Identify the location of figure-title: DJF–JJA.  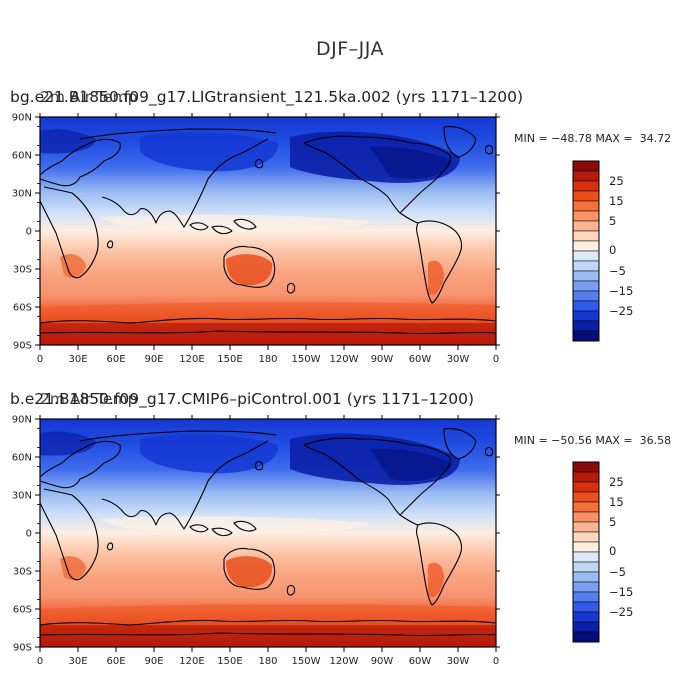
(350, 49).